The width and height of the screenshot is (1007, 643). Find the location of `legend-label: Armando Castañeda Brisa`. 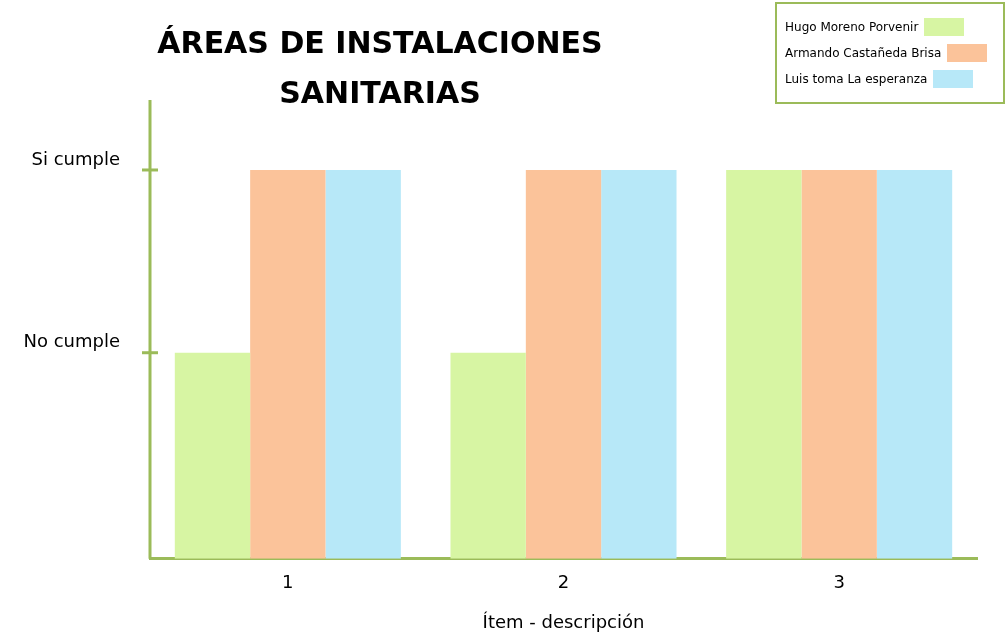

legend-label: Armando Castañeda Brisa is located at coordinates (863, 53).